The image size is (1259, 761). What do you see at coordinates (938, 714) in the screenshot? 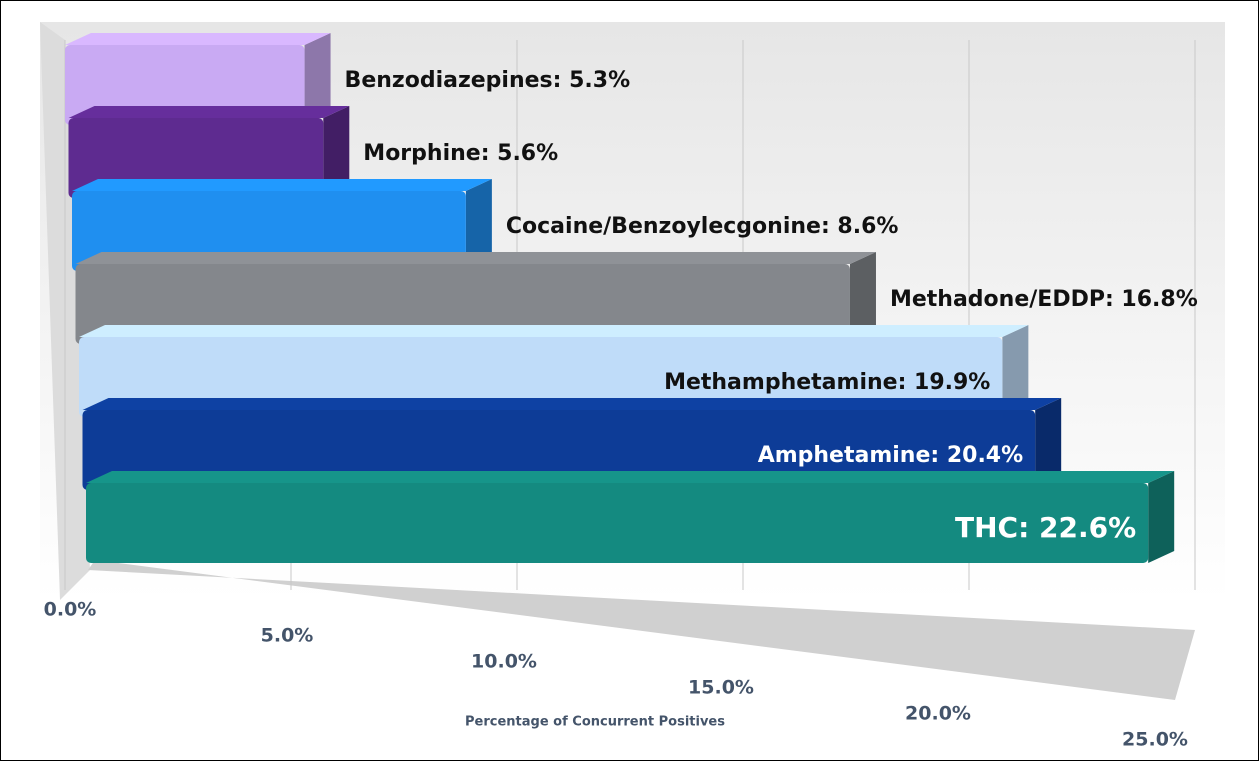
I see `x-tick-label: 20.0%` at bounding box center [938, 714].